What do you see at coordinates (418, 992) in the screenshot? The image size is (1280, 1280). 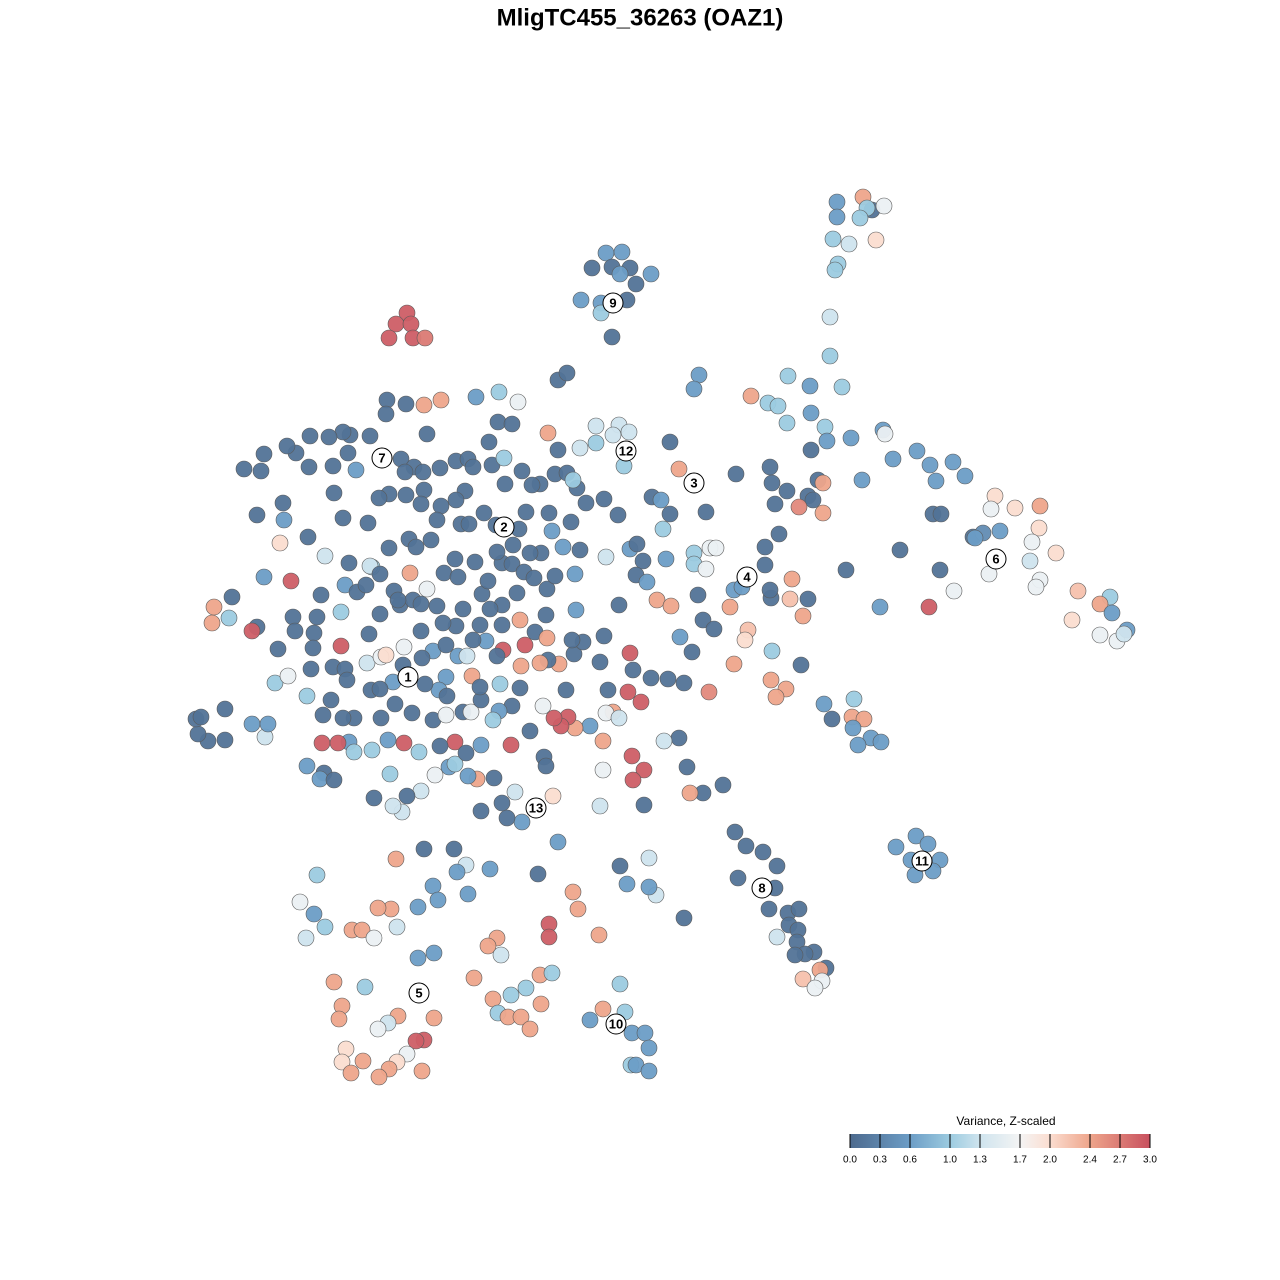 I see `cluster-label: 5` at bounding box center [418, 992].